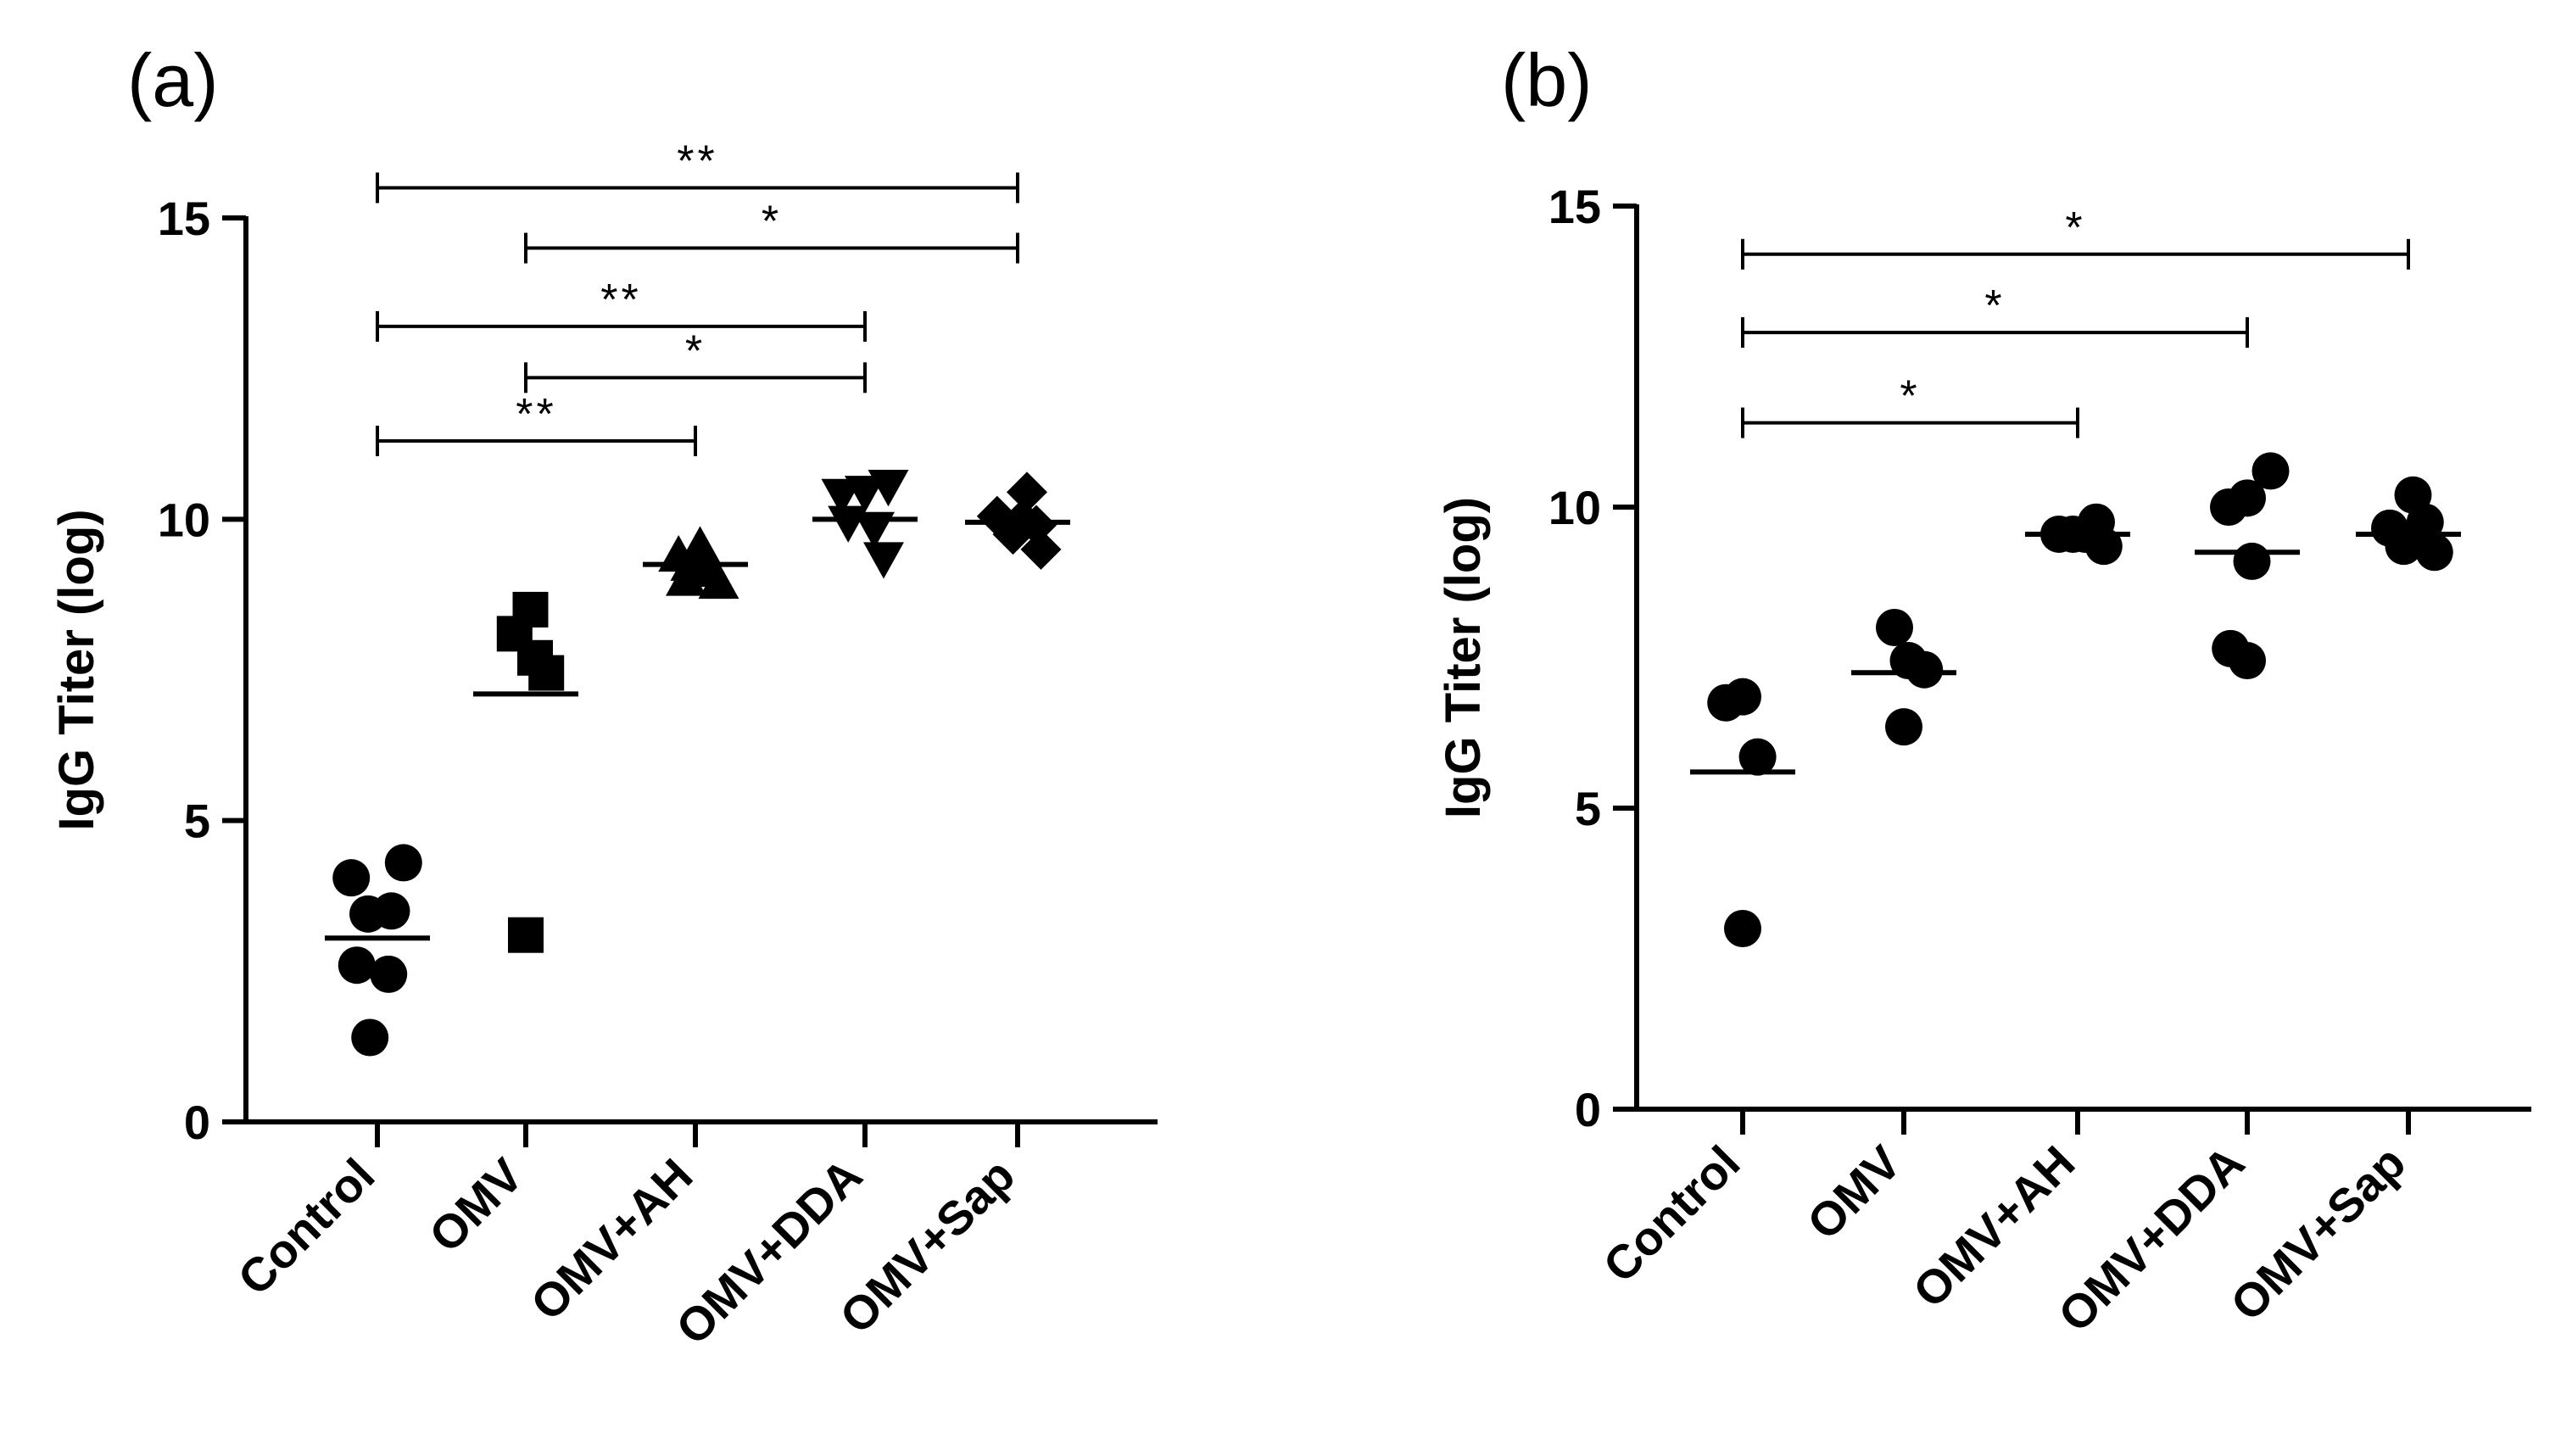  What do you see at coordinates (173, 80) in the screenshot?
I see `panel-label: (a)` at bounding box center [173, 80].